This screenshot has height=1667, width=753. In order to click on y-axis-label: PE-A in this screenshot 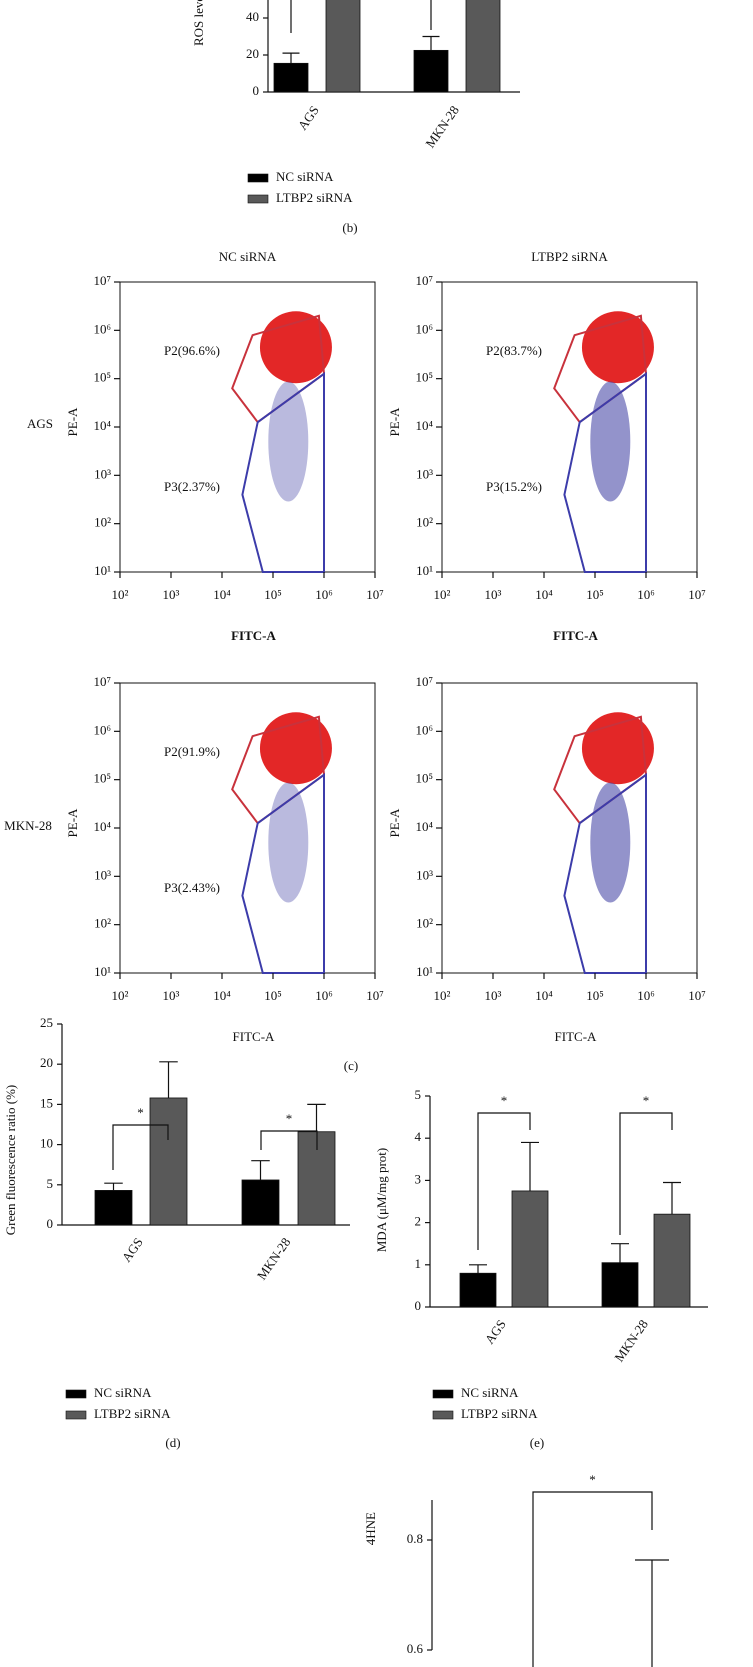, I will do `click(394, 422)`.